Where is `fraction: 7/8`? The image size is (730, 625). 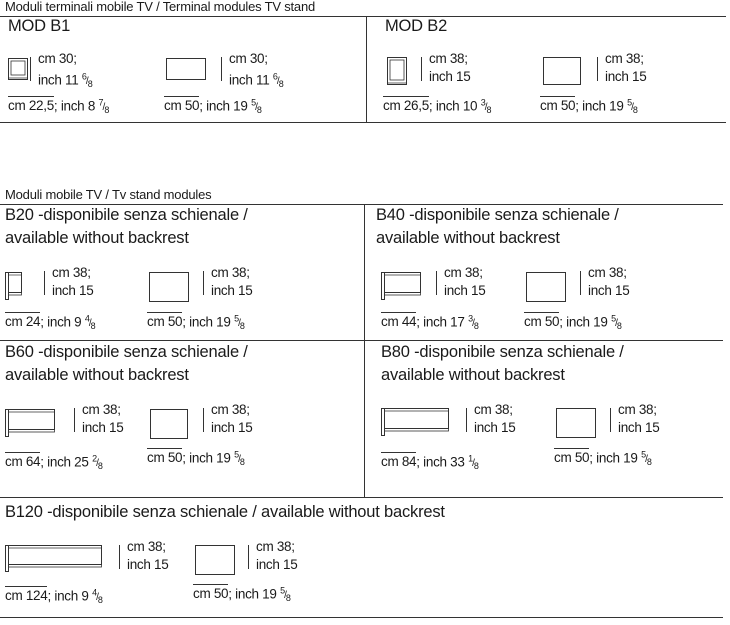 fraction: 7/8 is located at coordinates (104, 107).